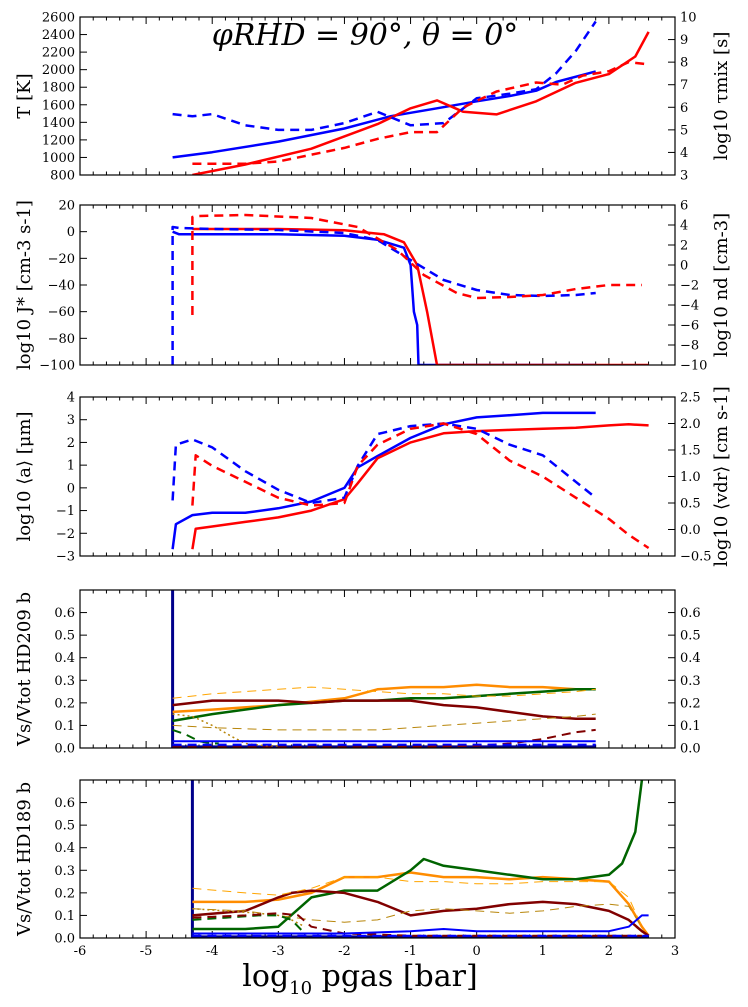 The image size is (748, 1007). What do you see at coordinates (58, 158) in the screenshot?
I see `y-tick-label: 1000` at bounding box center [58, 158].